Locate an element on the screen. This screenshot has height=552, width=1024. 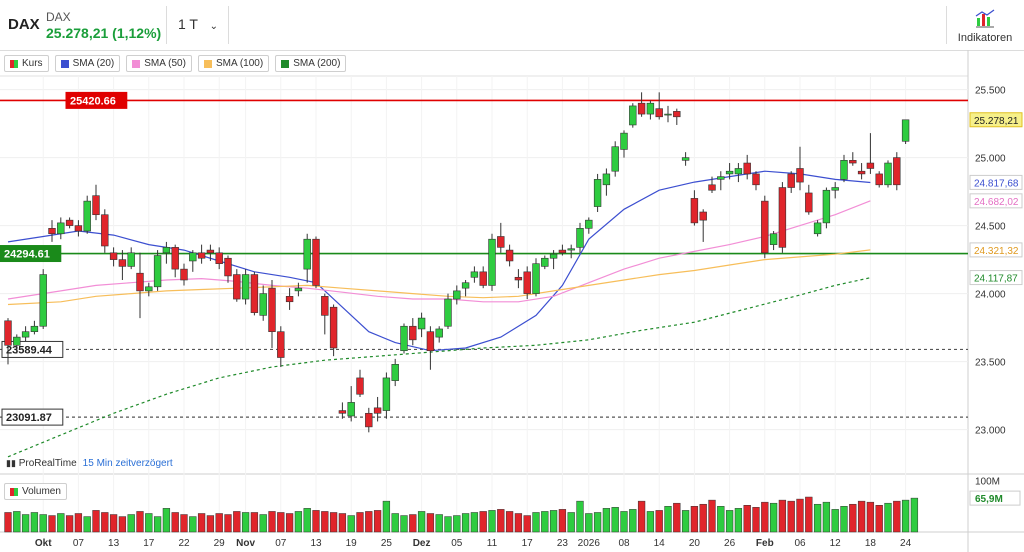
y-tick-label: 23.500 is located at coordinates (990, 363).